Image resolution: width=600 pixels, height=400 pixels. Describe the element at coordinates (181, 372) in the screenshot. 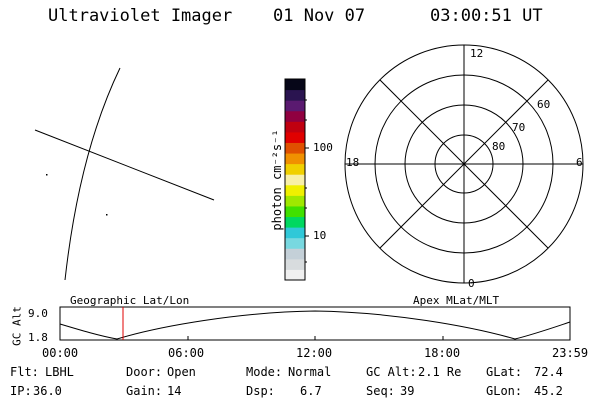

I see `door-value: Open` at that location.